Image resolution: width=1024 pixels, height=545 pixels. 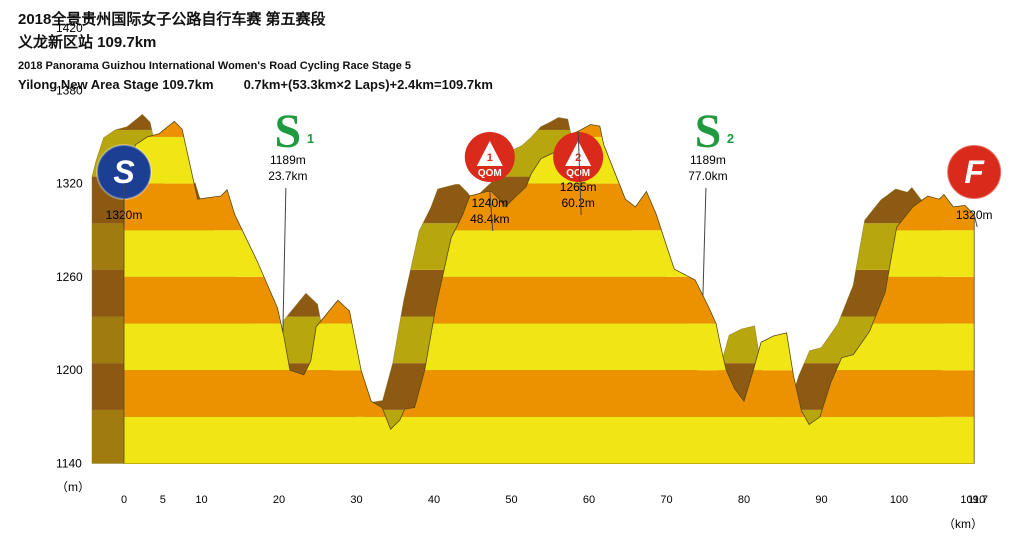 What do you see at coordinates (977, 500) in the screenshot?
I see `x-tick-label: 110` at bounding box center [977, 500].